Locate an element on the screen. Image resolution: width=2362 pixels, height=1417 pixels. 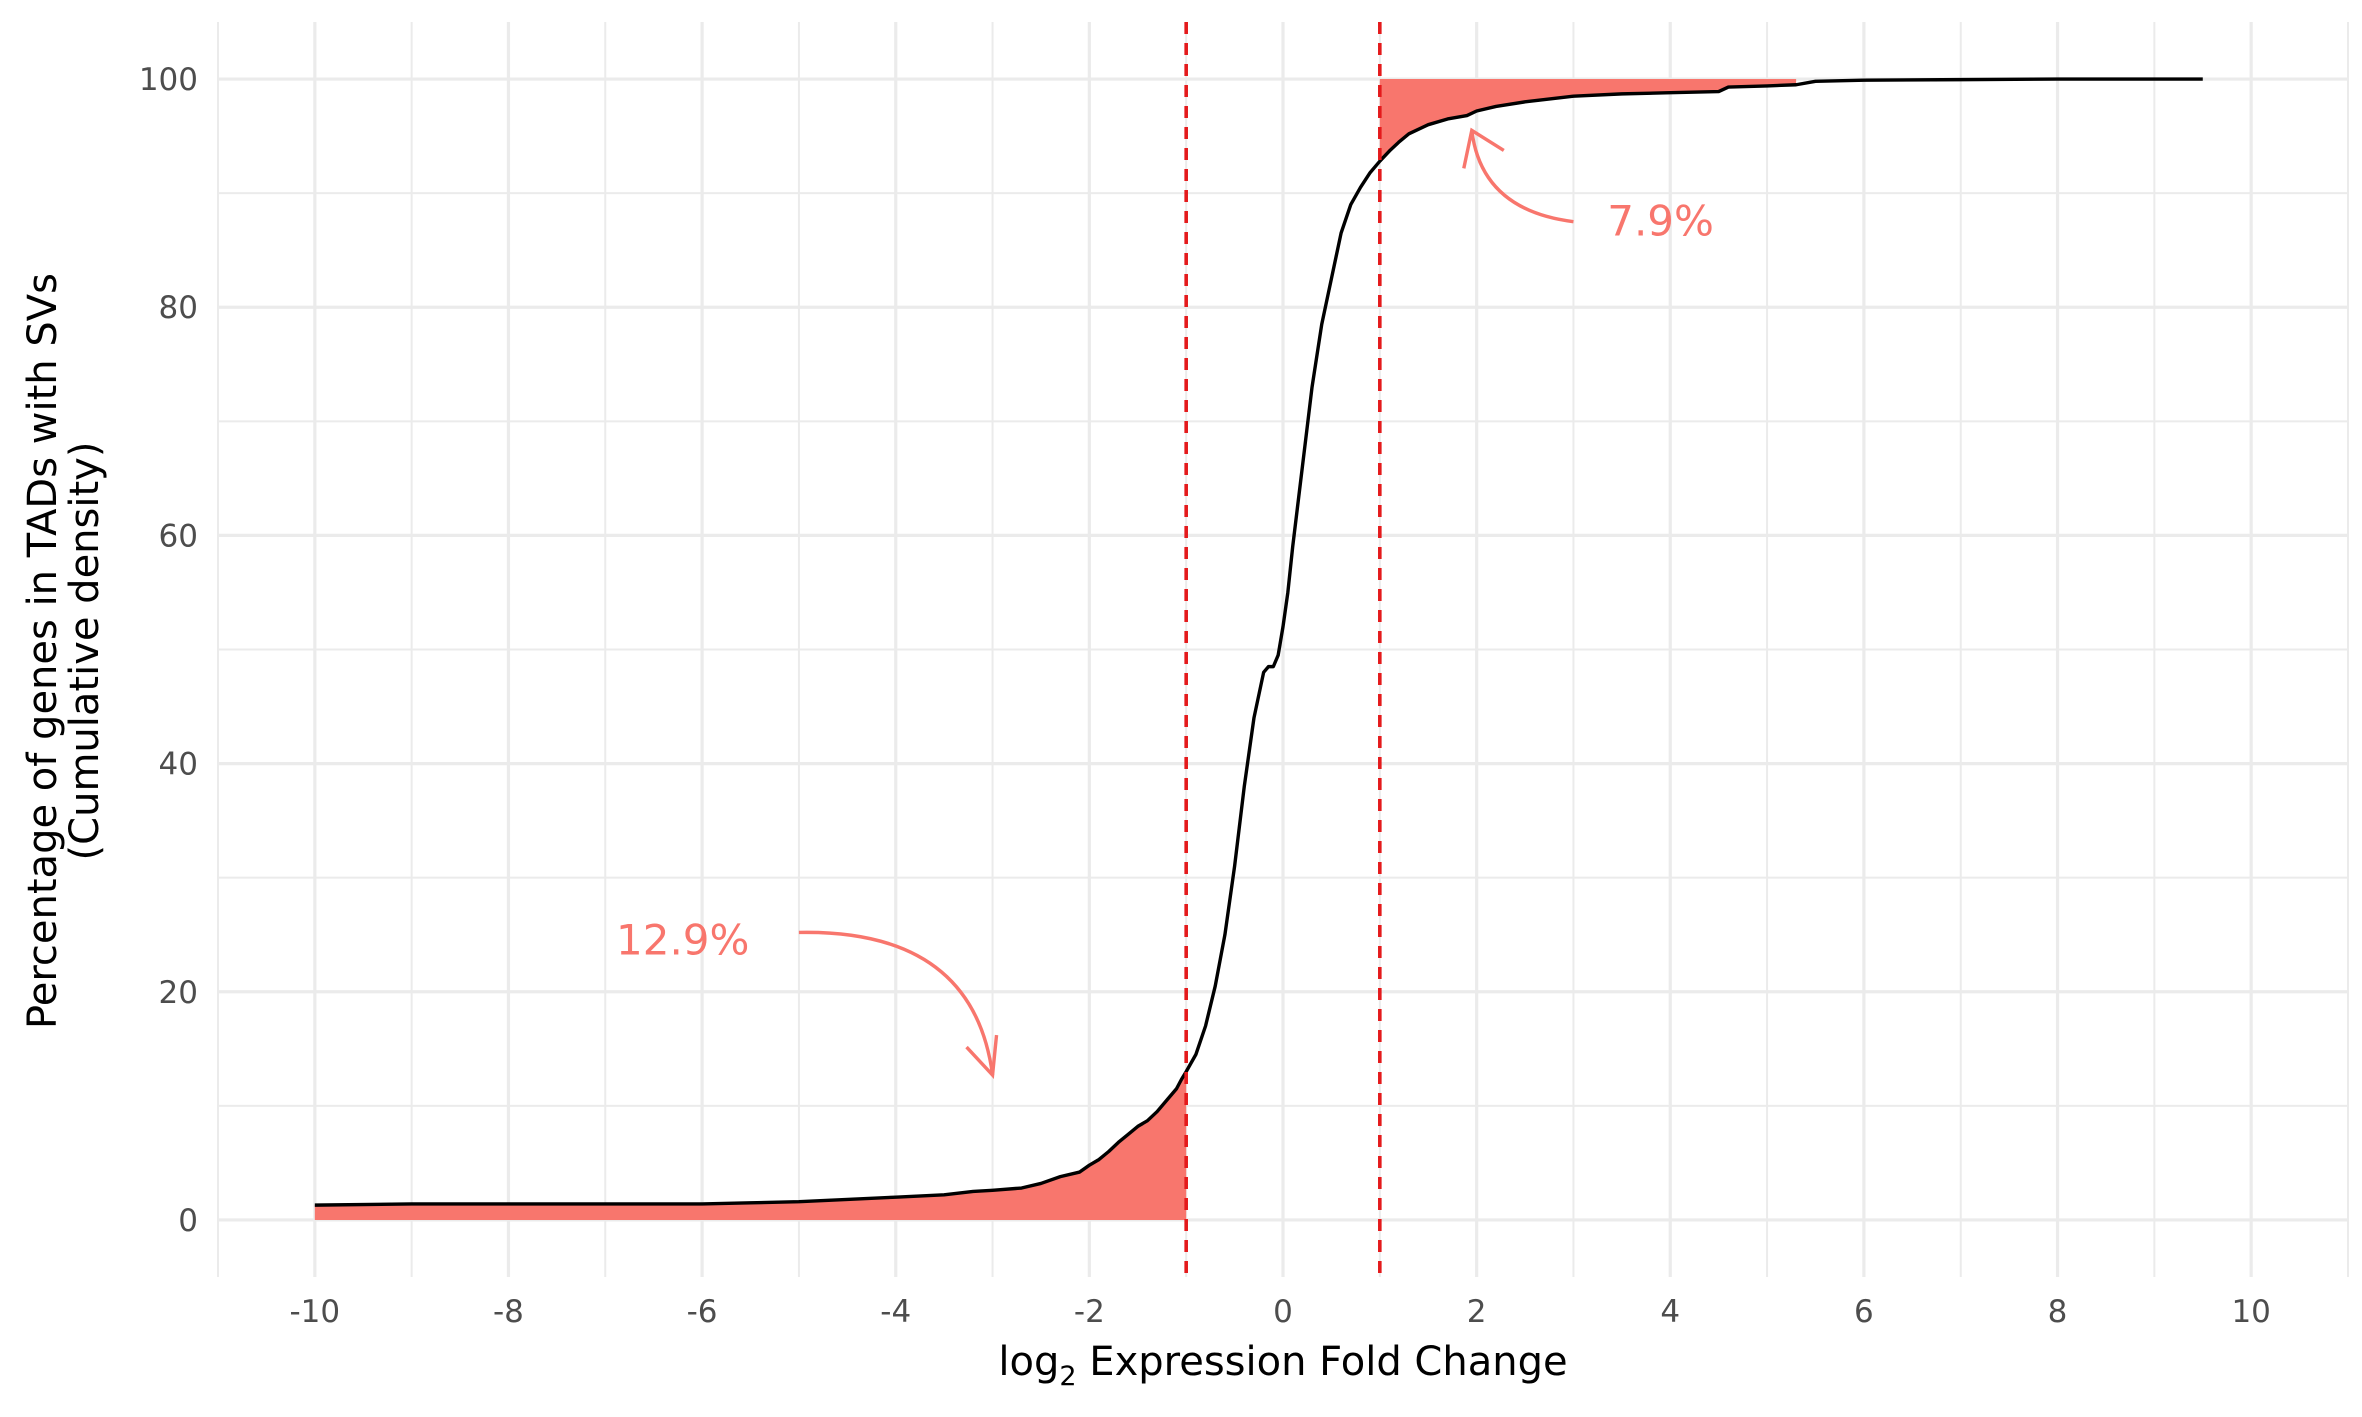
x-tick-label: -10 is located at coordinates (314, 1312).